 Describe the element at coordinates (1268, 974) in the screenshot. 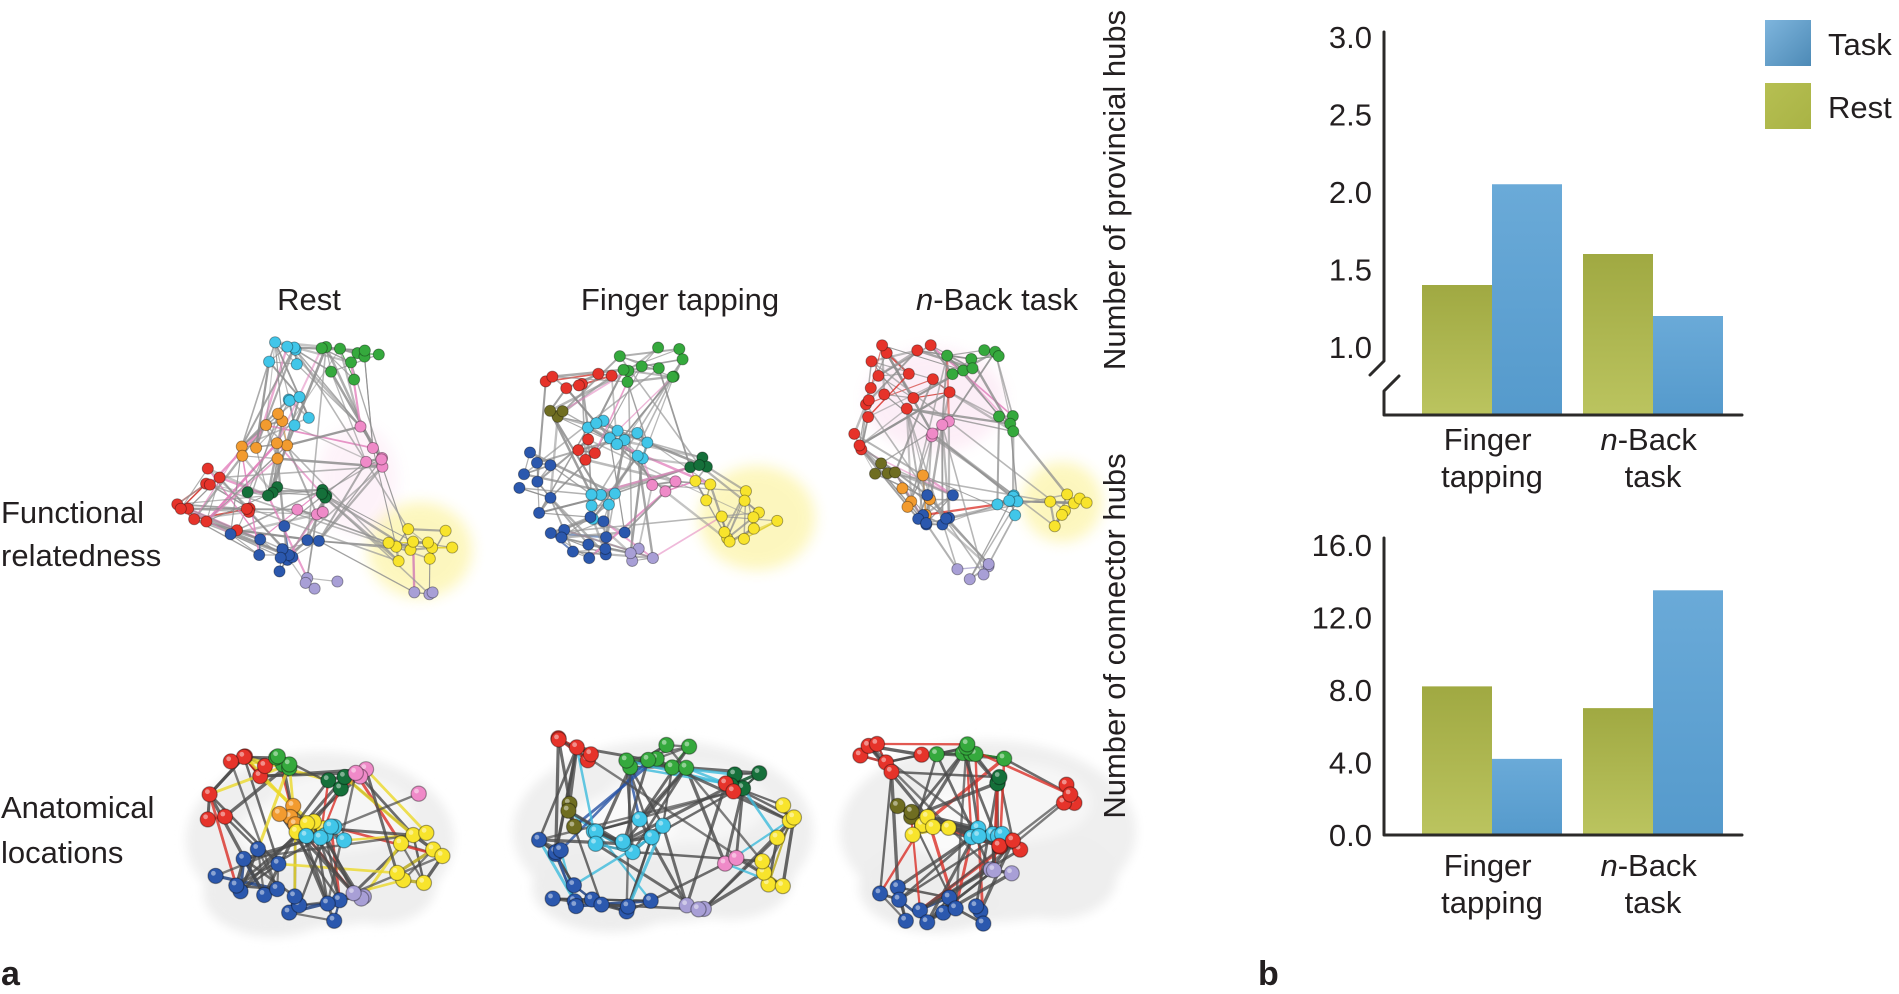

I see `panel-label-b: b` at that location.